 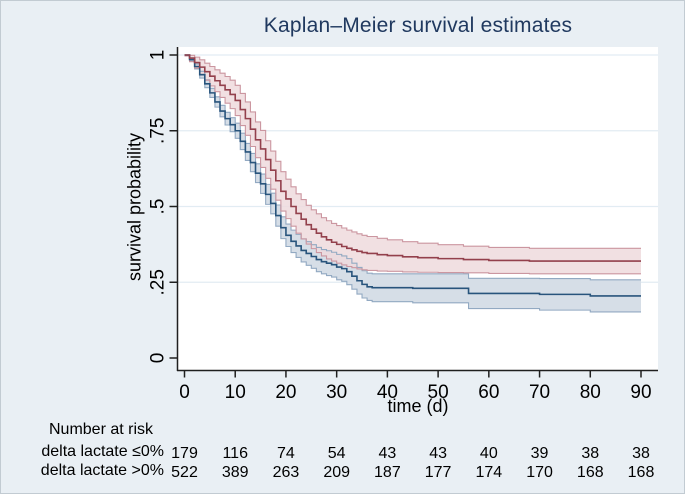 What do you see at coordinates (184, 392) in the screenshot?
I see `x-tick-label: 0` at bounding box center [184, 392].